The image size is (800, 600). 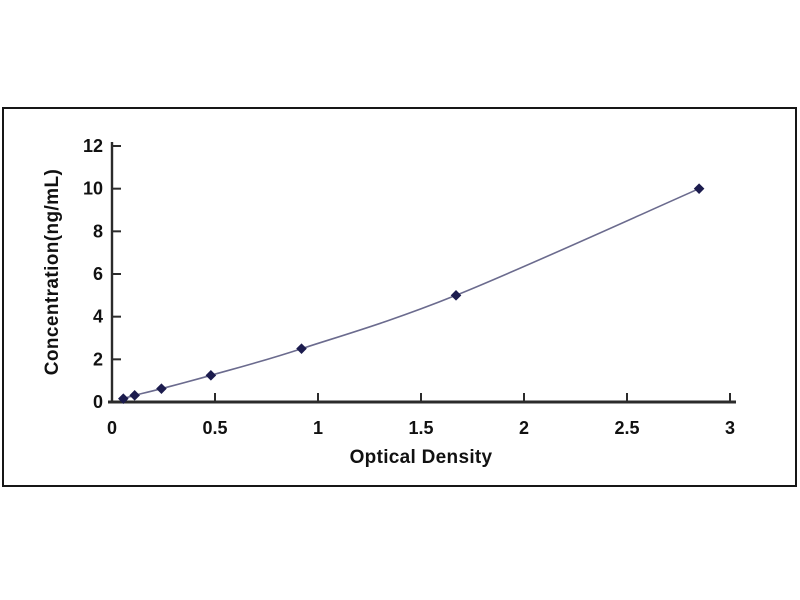 What do you see at coordinates (730, 428) in the screenshot?
I see `x-axis-tick-label: 3` at bounding box center [730, 428].